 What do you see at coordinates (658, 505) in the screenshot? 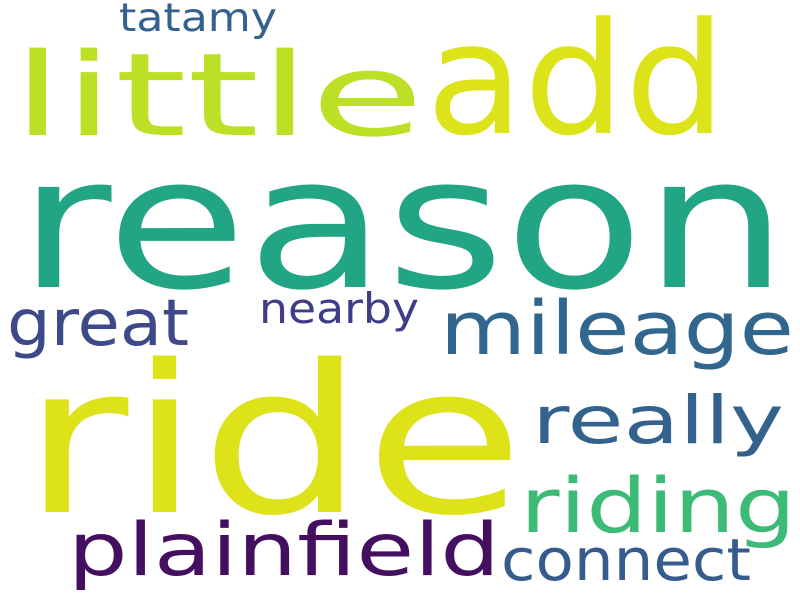
I see `word-riding: riding` at bounding box center [658, 505].